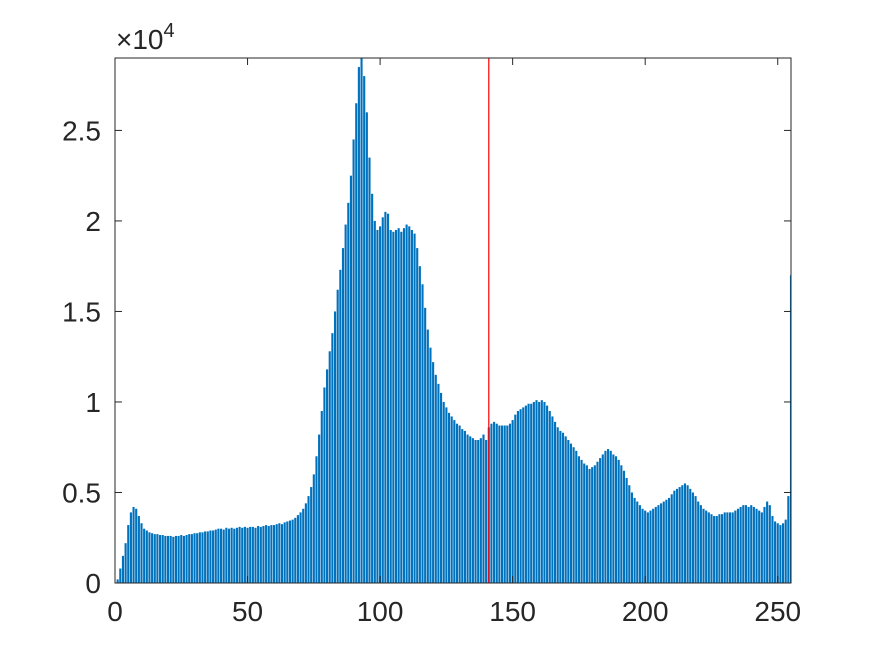  Describe the element at coordinates (145, 37) in the screenshot. I see `y-multiplier: ×10⁴` at that location.